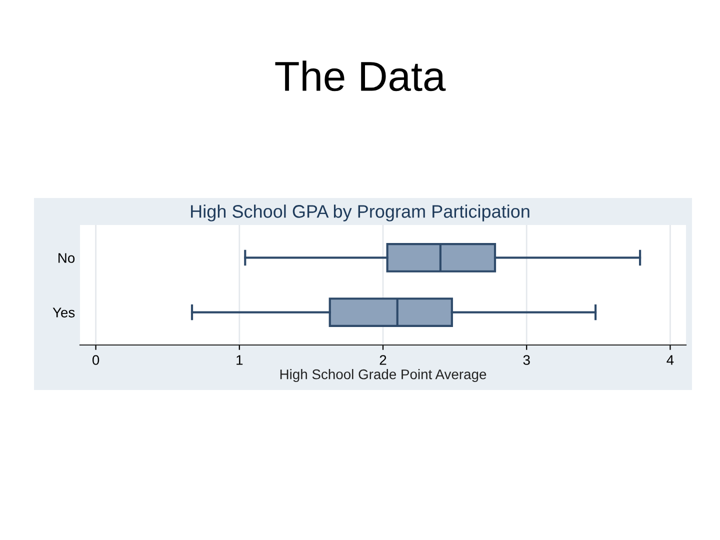  Describe the element at coordinates (66, 258) in the screenshot. I see `y-tick-label: No` at that location.